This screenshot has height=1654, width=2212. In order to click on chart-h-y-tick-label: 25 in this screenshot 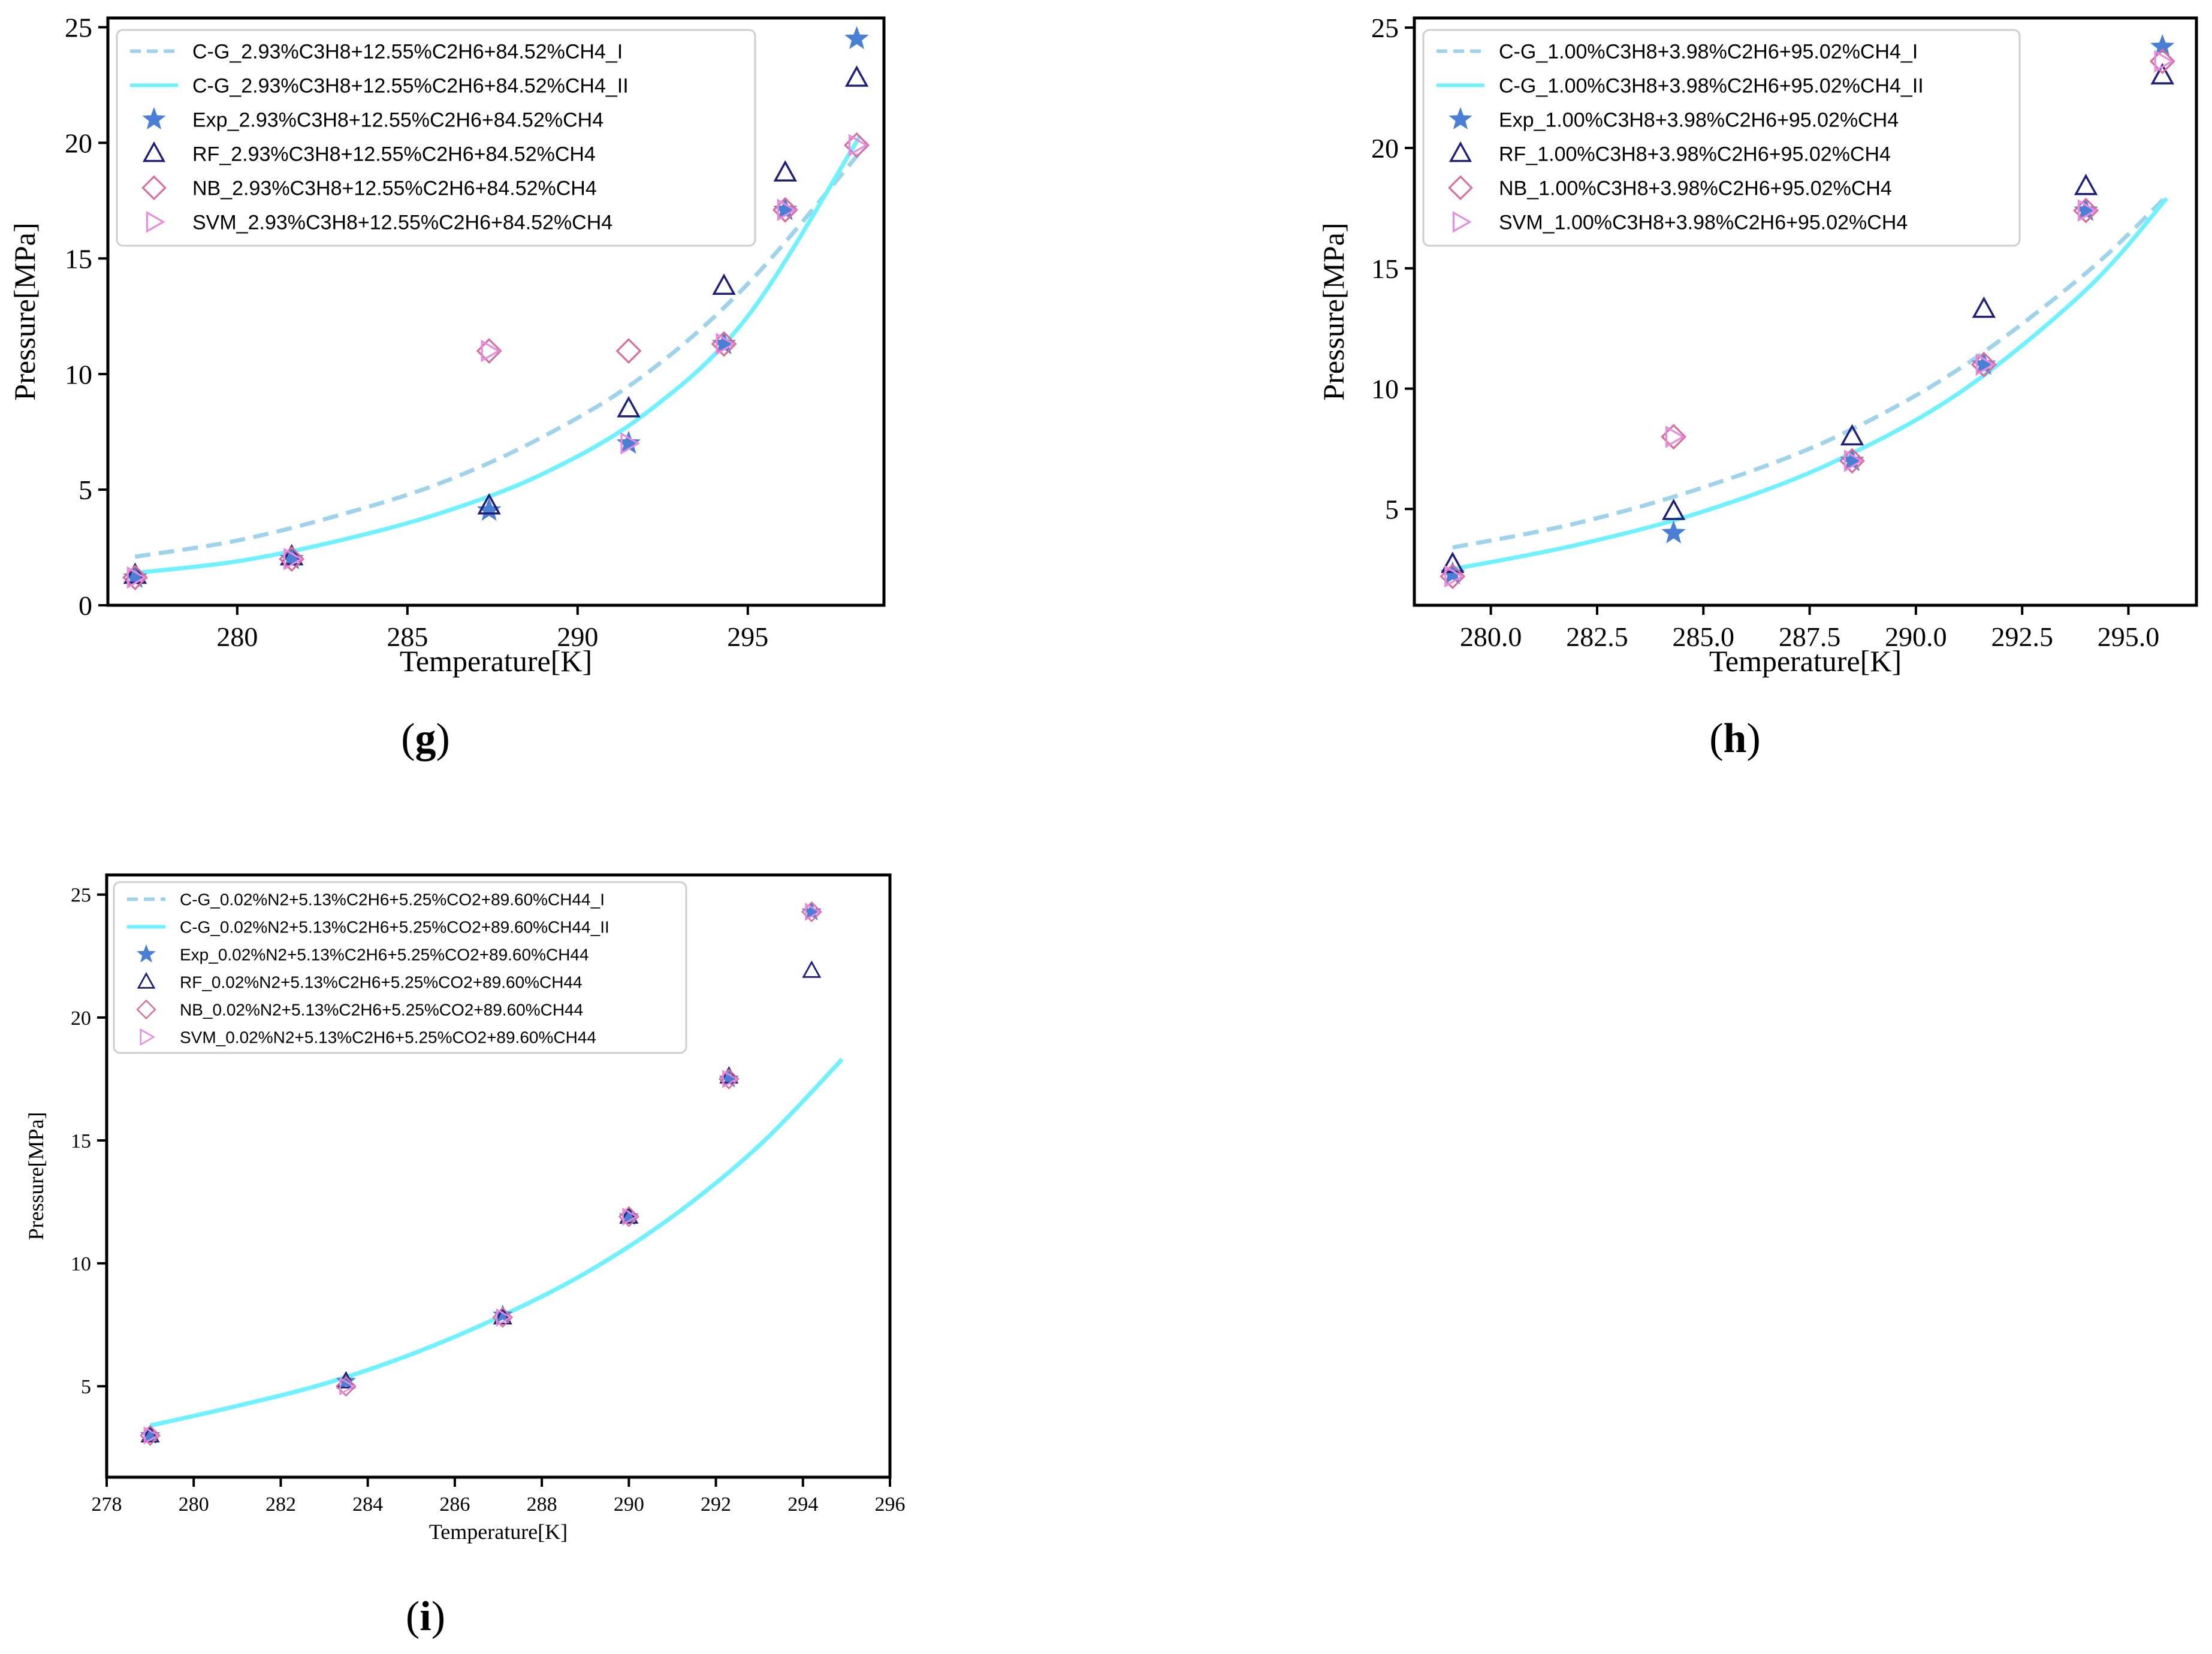, I will do `click(1385, 28)`.